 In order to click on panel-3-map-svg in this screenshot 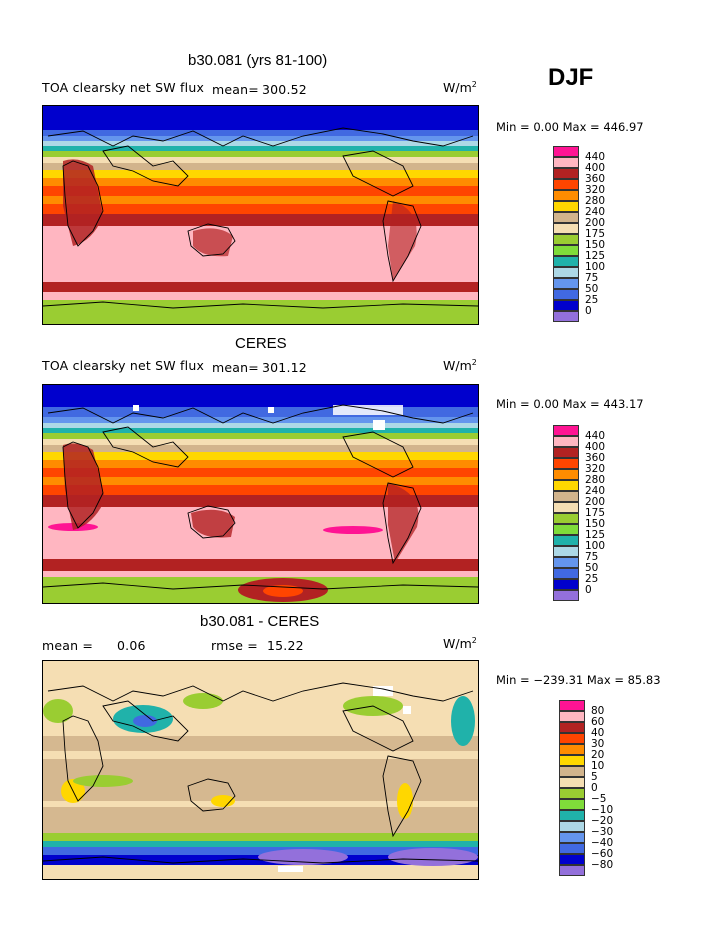, I will do `click(260, 770)`.